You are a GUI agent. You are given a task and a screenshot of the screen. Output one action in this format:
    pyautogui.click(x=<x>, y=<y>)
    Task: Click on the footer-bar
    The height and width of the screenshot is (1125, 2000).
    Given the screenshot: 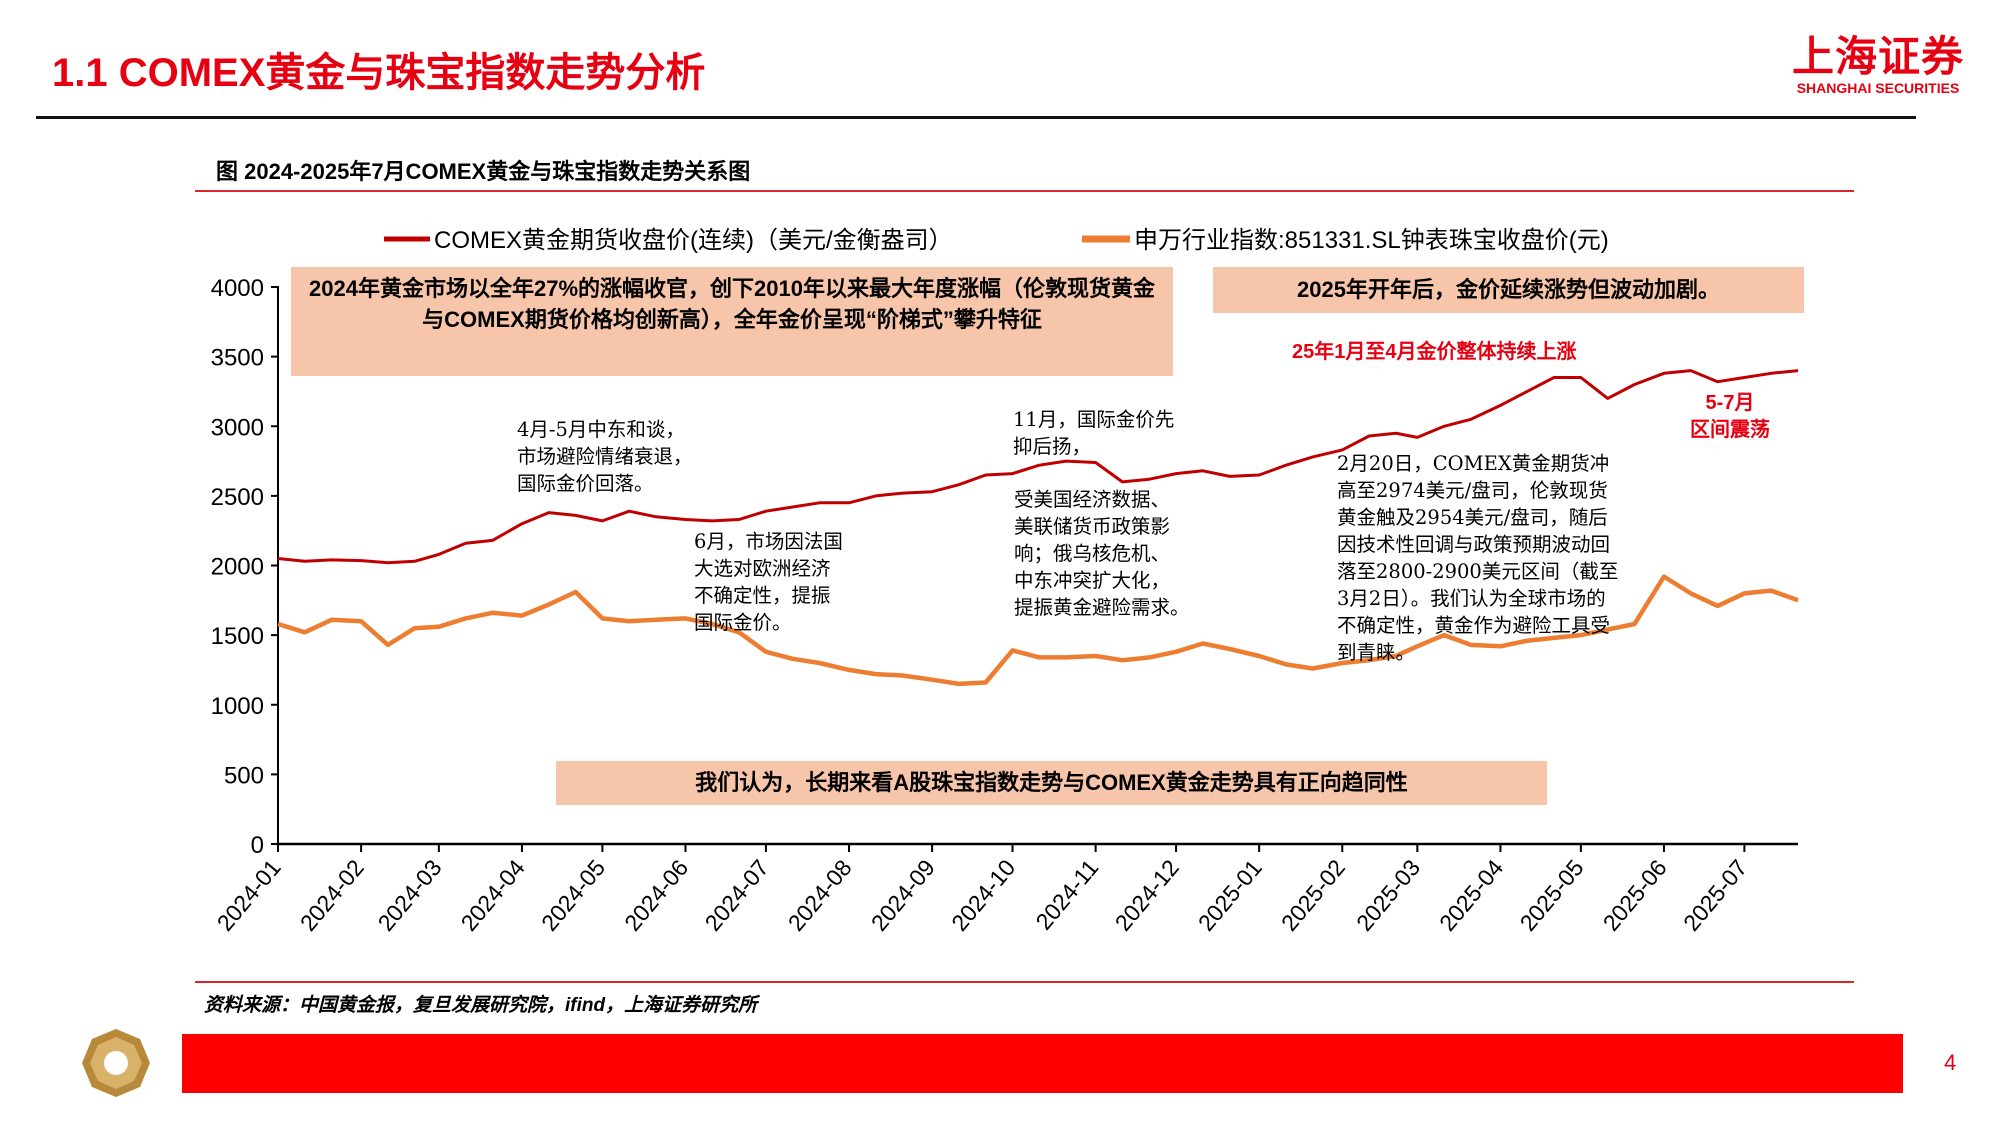 What is the action you would take?
    pyautogui.click(x=1042, y=1063)
    